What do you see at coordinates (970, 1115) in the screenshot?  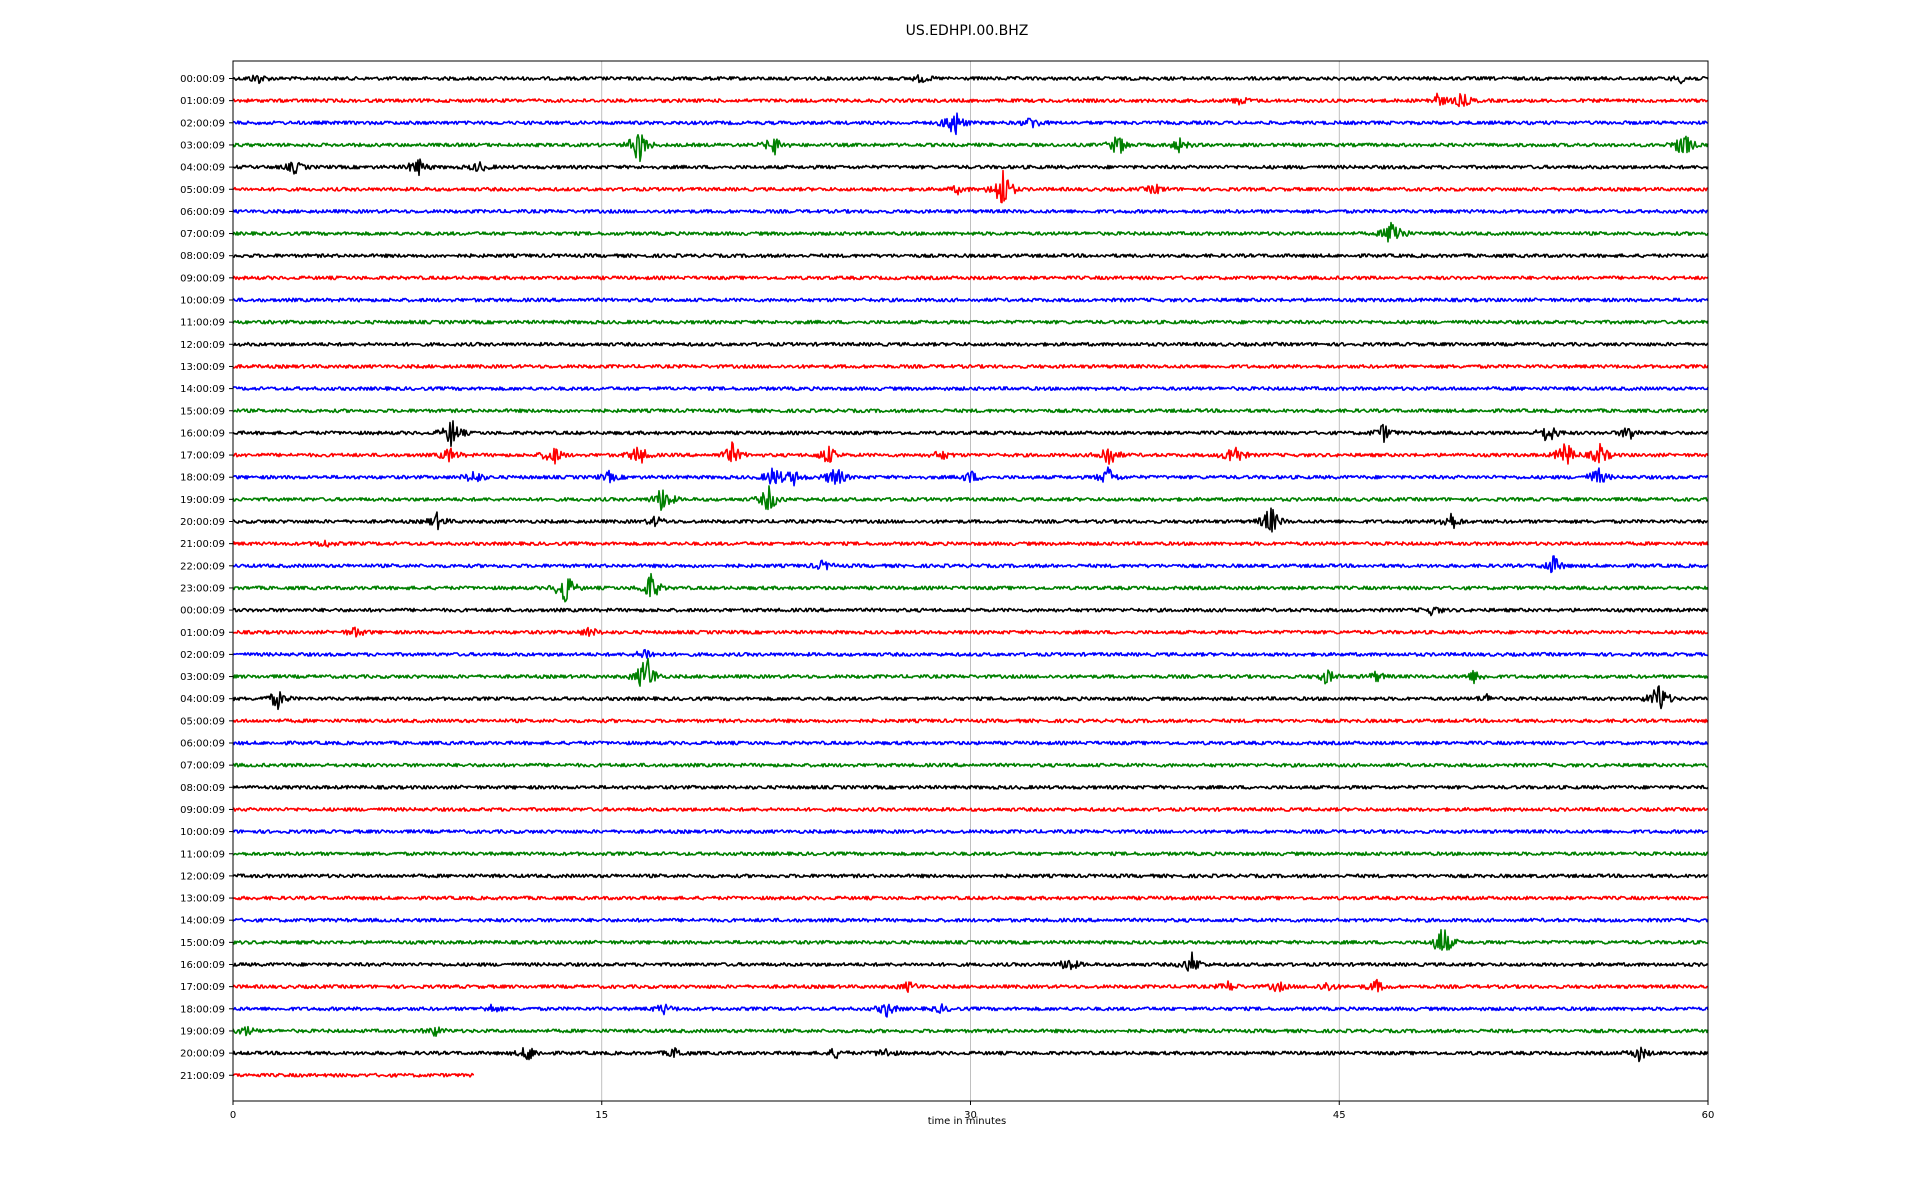 I see `x-tick-label: 30` at bounding box center [970, 1115].